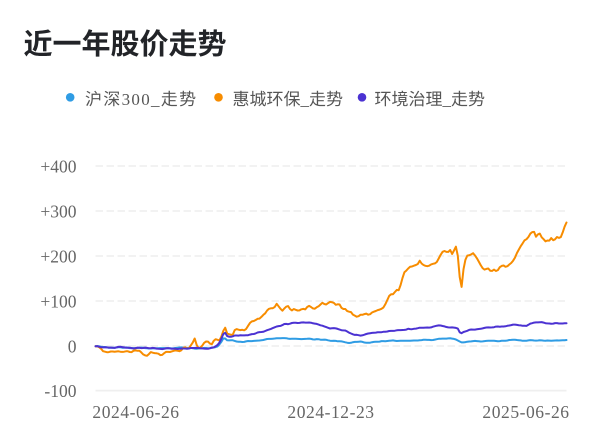  Describe the element at coordinates (58, 166) in the screenshot. I see `svg-text: +400` at that location.